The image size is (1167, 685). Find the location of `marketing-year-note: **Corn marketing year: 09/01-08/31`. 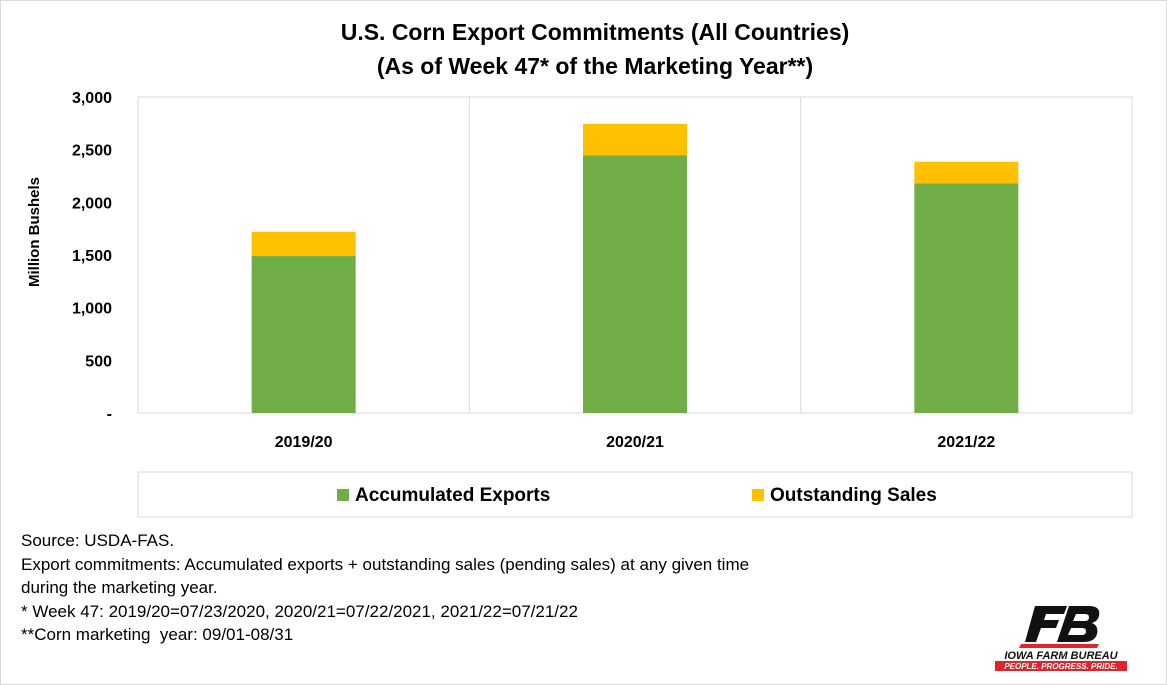

marketing-year-note: **Corn marketing year: 09/01-08/31 is located at coordinates (157, 634).